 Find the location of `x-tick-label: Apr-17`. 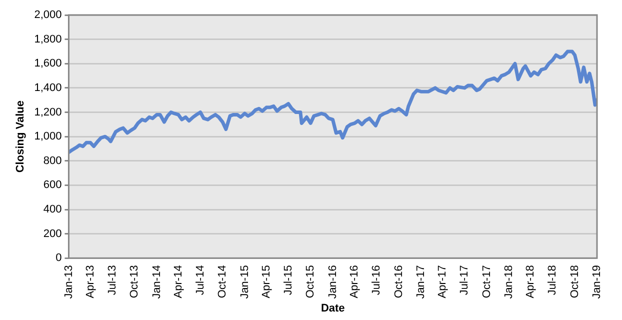

x-tick-label: Apr-17 is located at coordinates (442, 281).